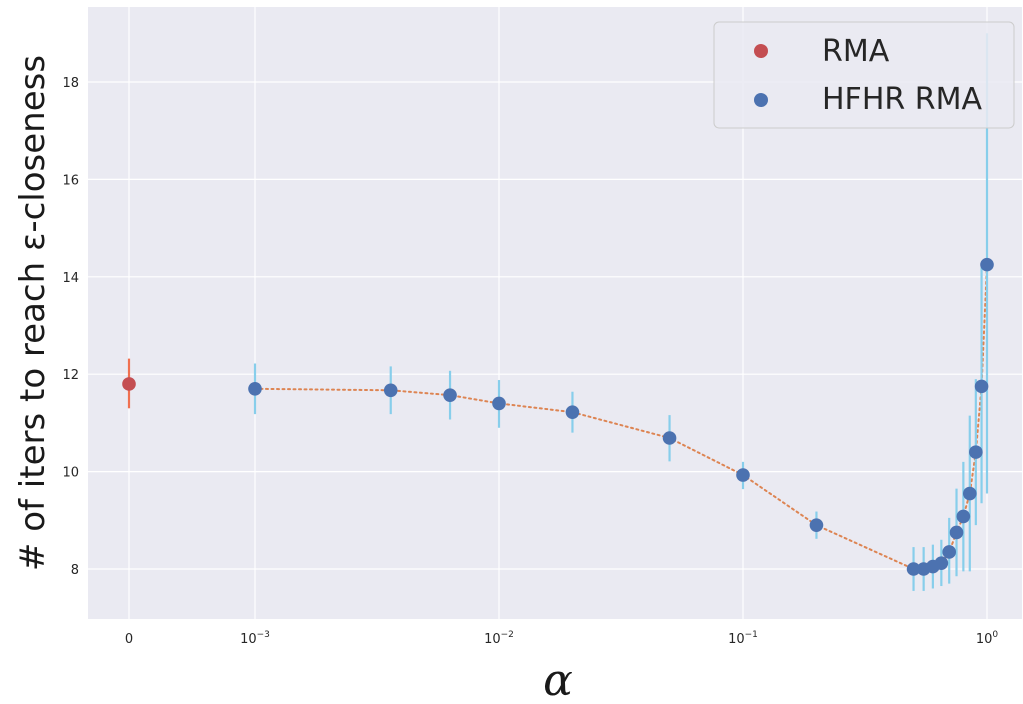 Image resolution: width=1023 pixels, height=704 pixels. Describe the element at coordinates (70, 83) in the screenshot. I see `y-tick-label: 18` at that location.